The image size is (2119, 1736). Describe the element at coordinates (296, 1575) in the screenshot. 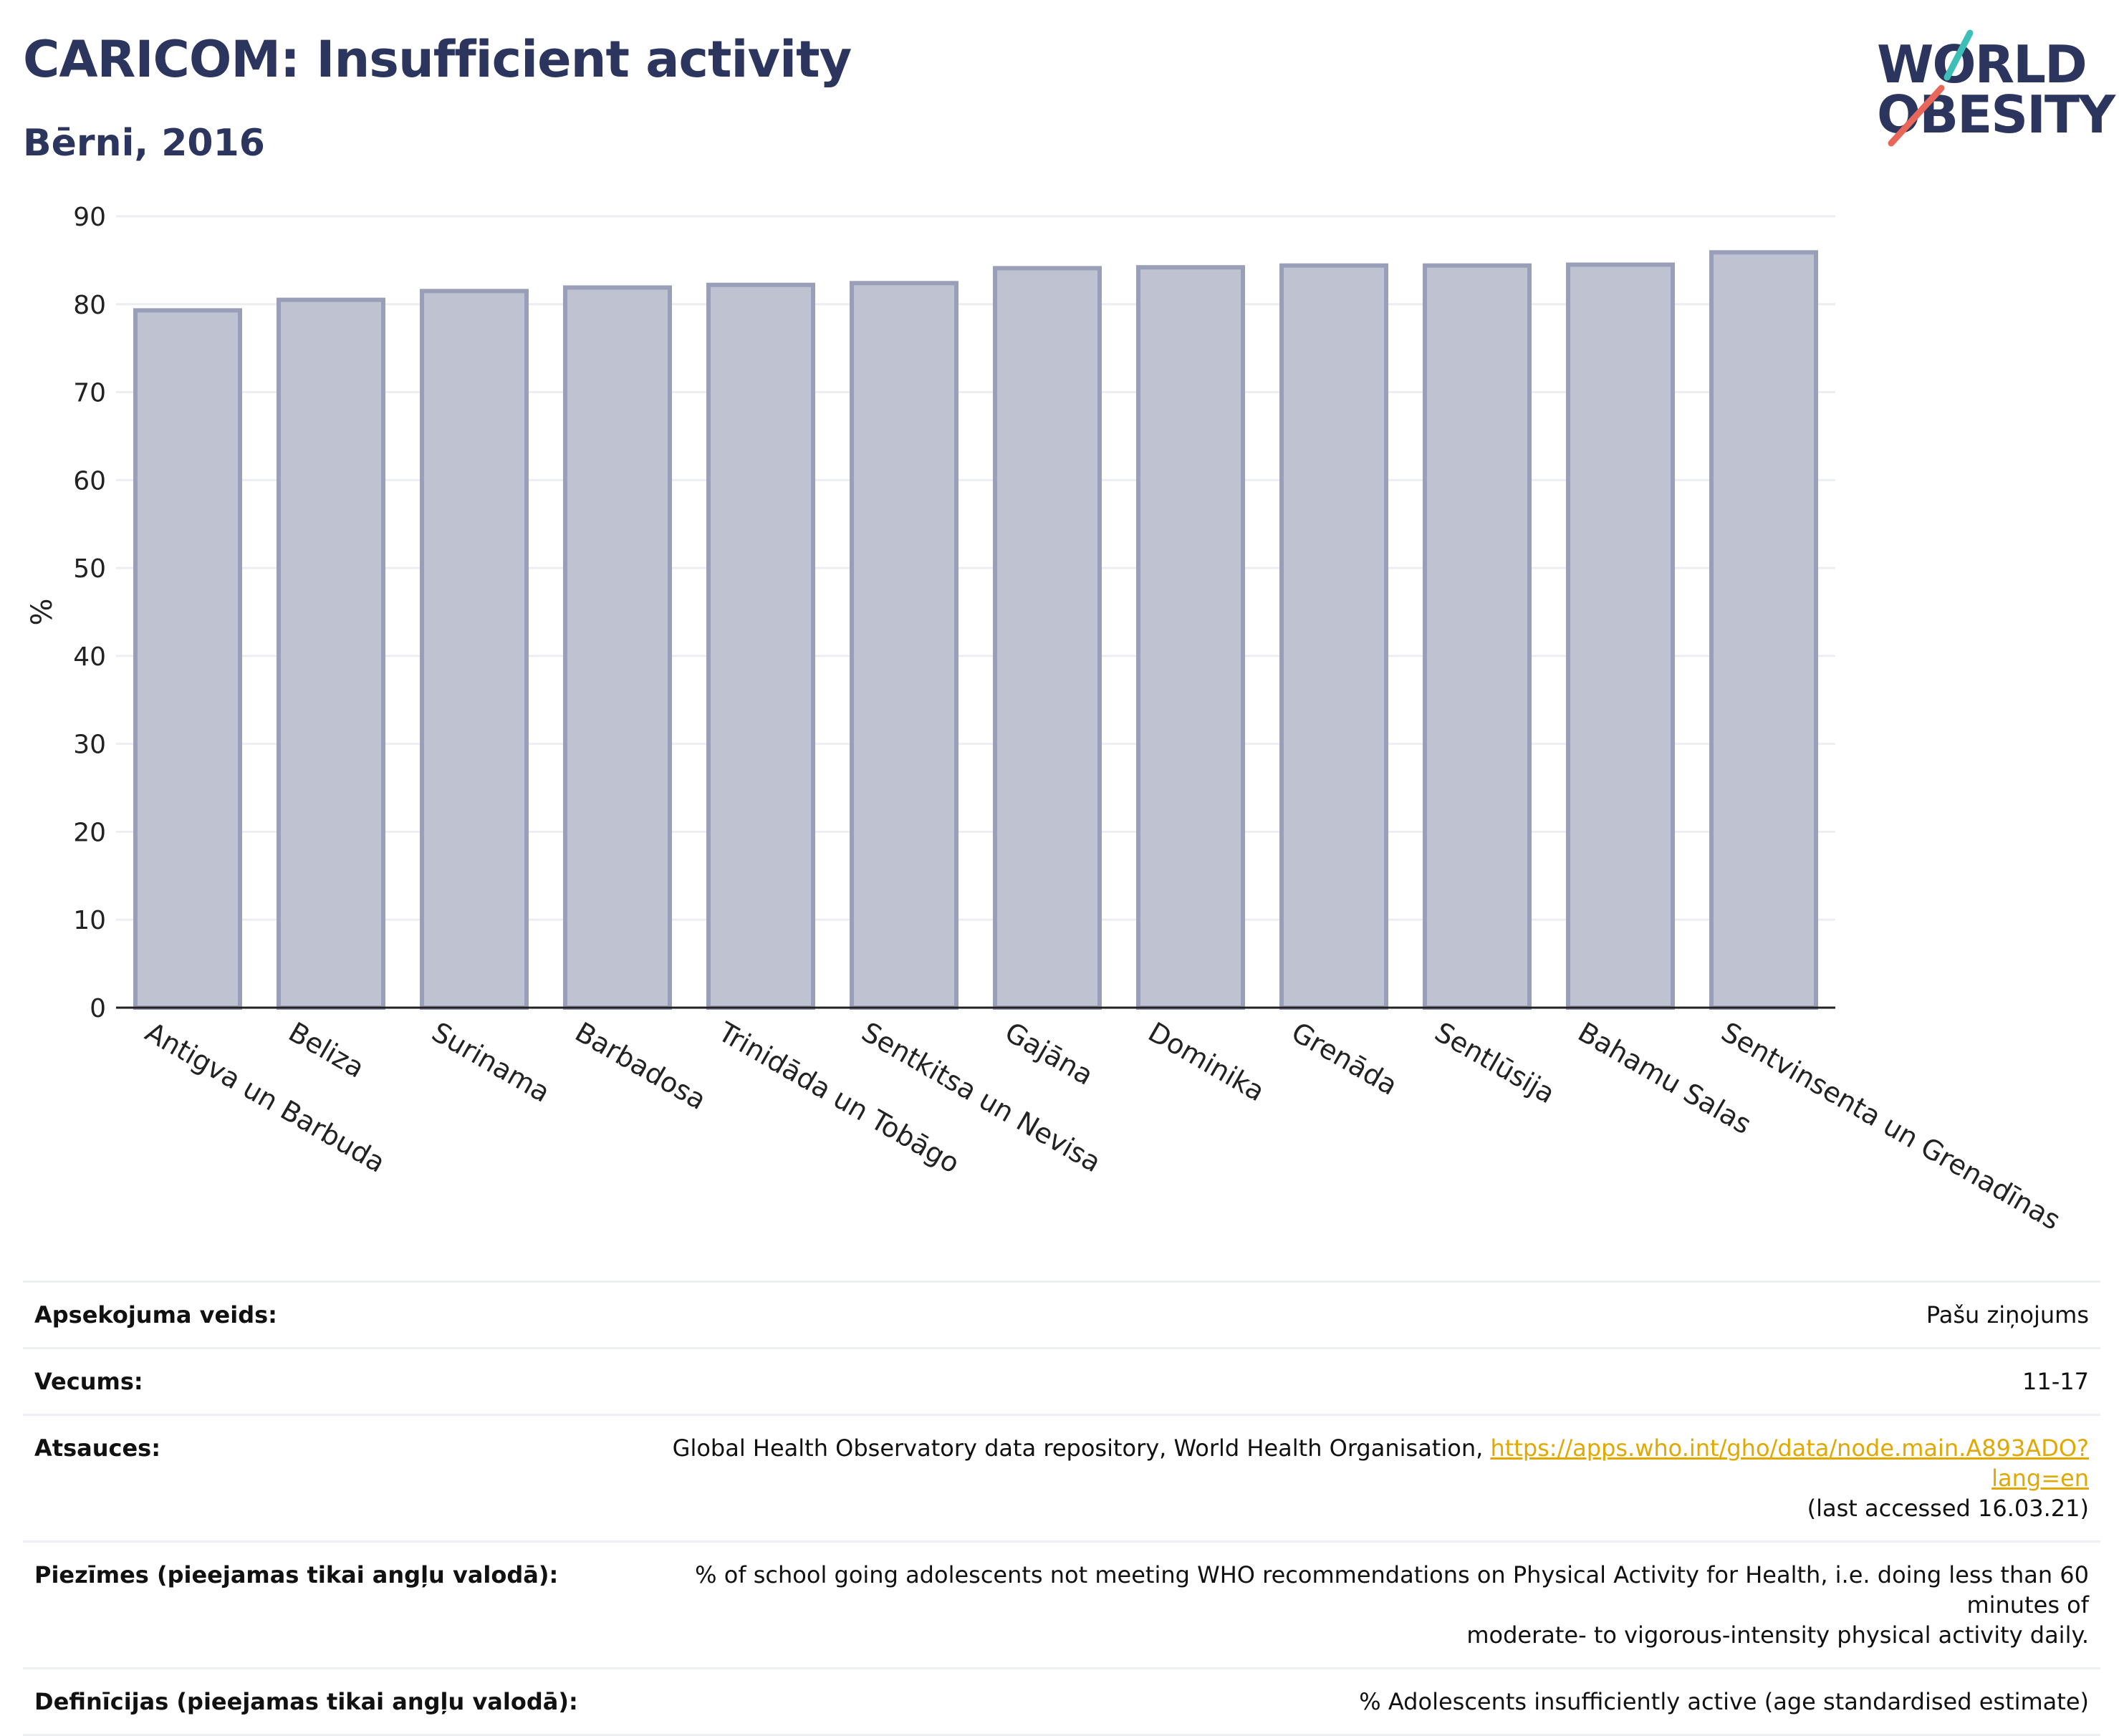

I see `meta-label: Piezīmes (pieejamas tikai angļu valodā):` at that location.